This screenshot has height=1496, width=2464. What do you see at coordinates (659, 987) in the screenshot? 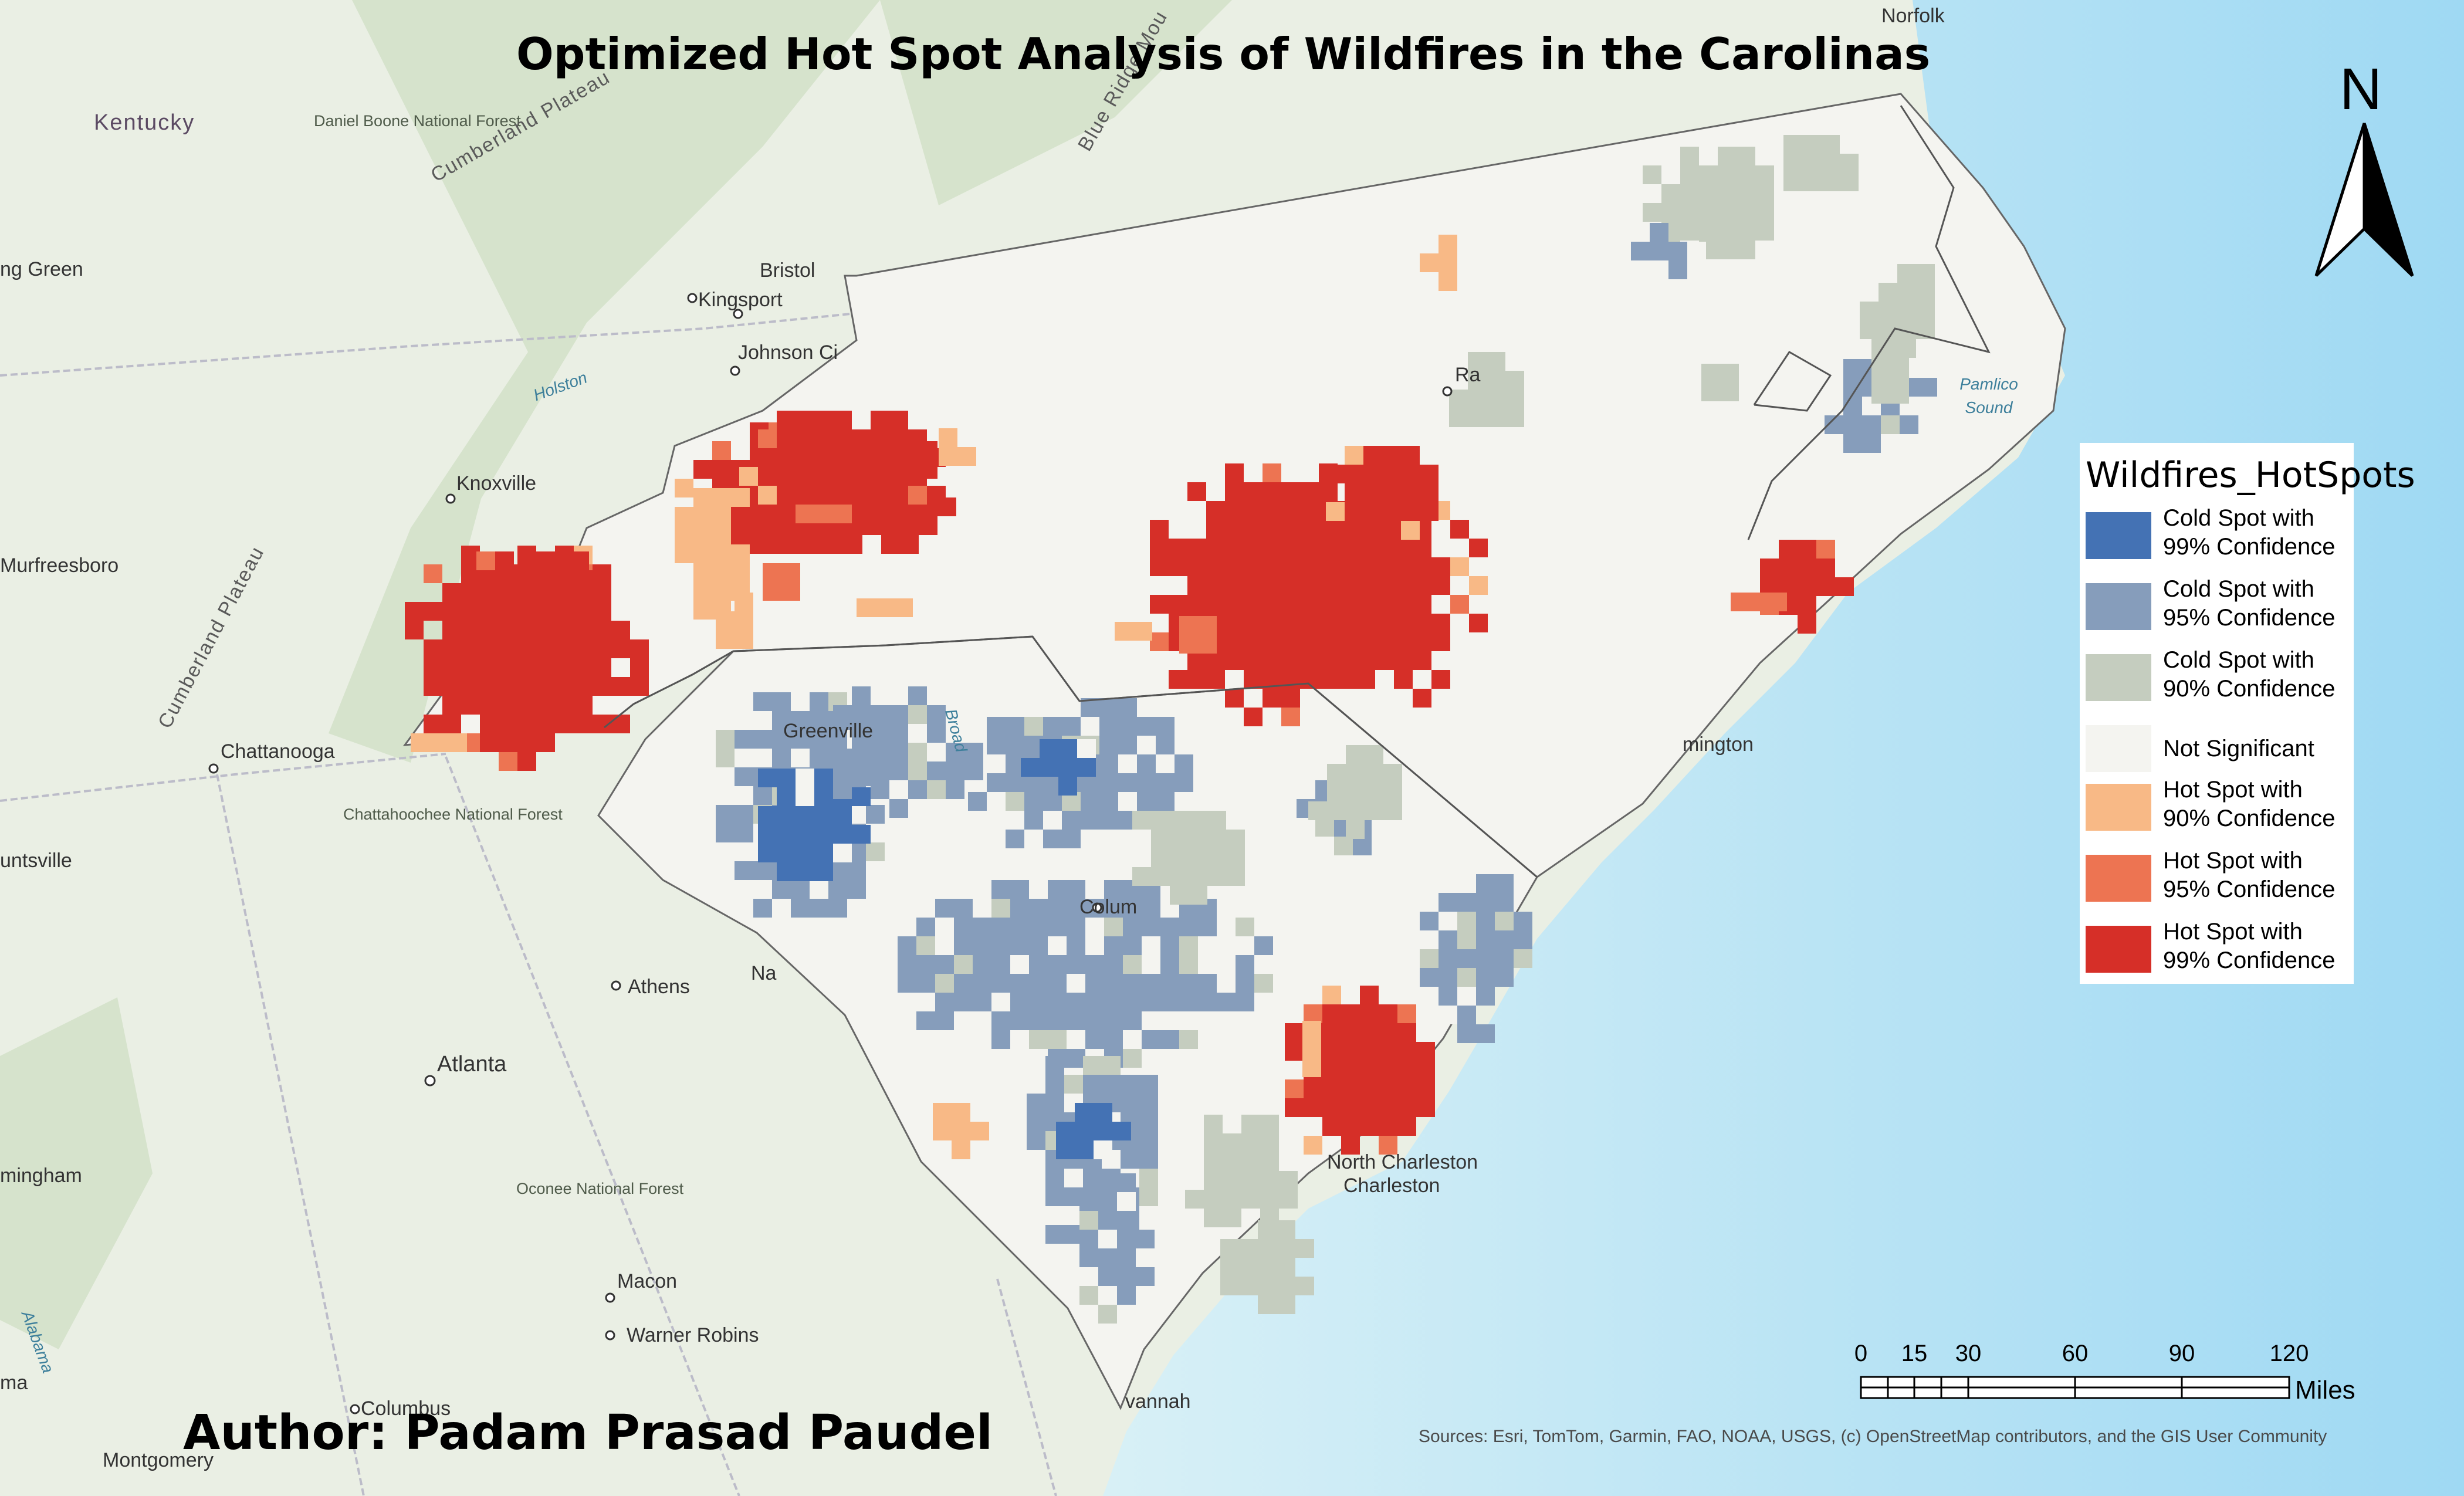
I see `place-label: Athens` at bounding box center [659, 987].